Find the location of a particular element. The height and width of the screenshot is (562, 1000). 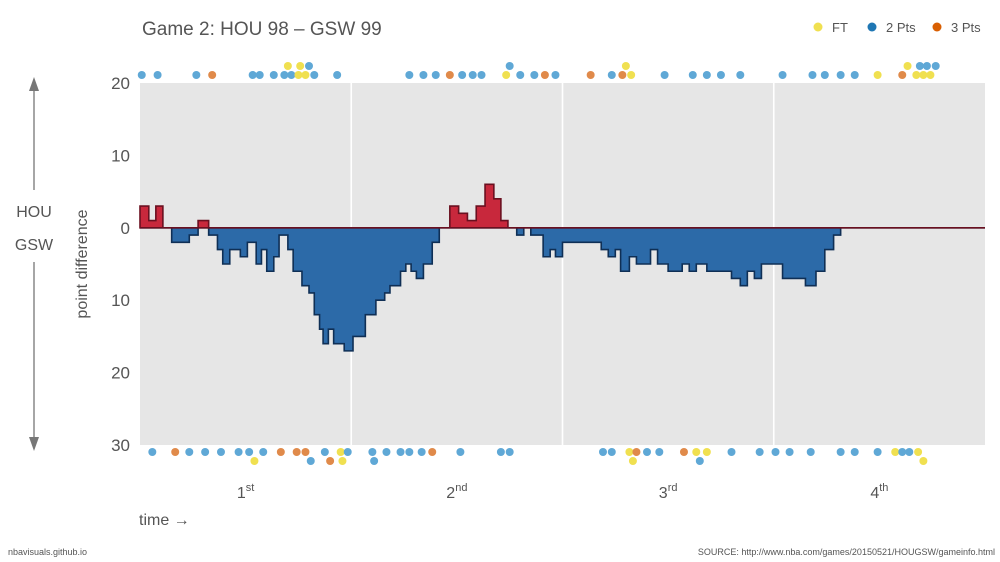

x-axis-label: time → is located at coordinates (164, 520).